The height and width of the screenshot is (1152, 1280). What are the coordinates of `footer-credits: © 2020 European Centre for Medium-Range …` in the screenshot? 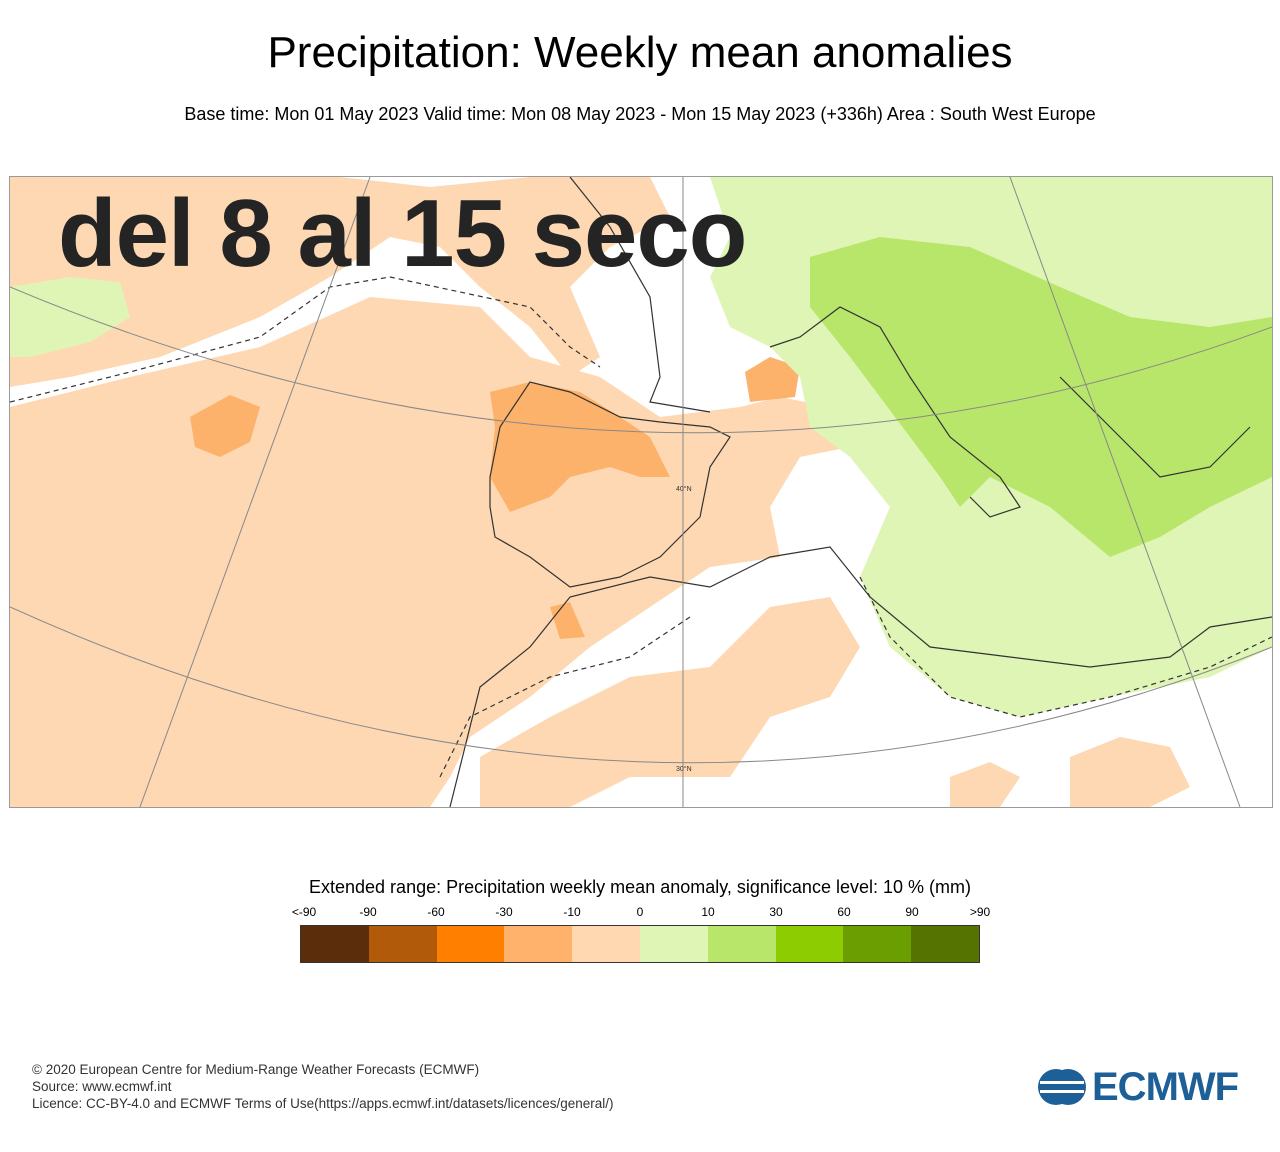 It's located at (323, 1086).